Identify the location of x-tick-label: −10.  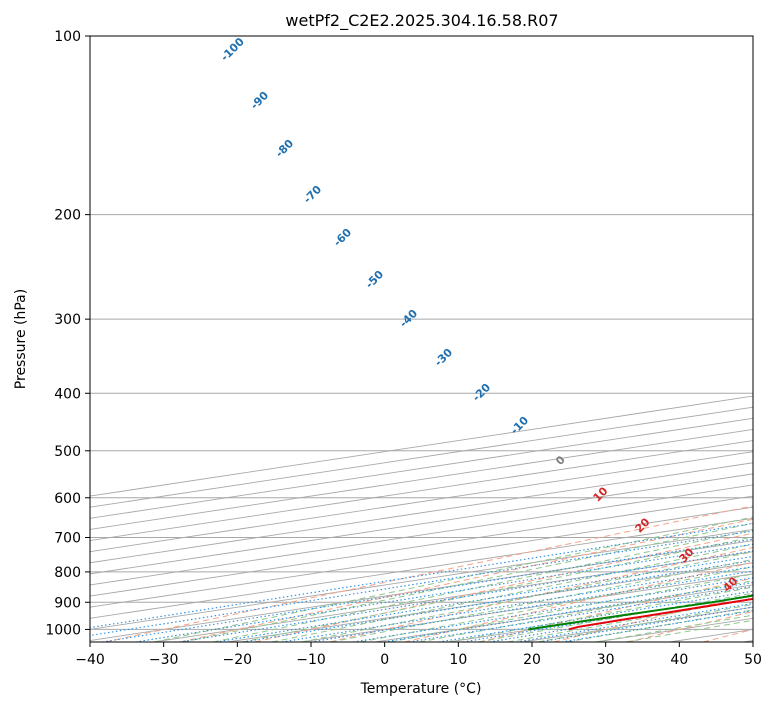
(311, 660).